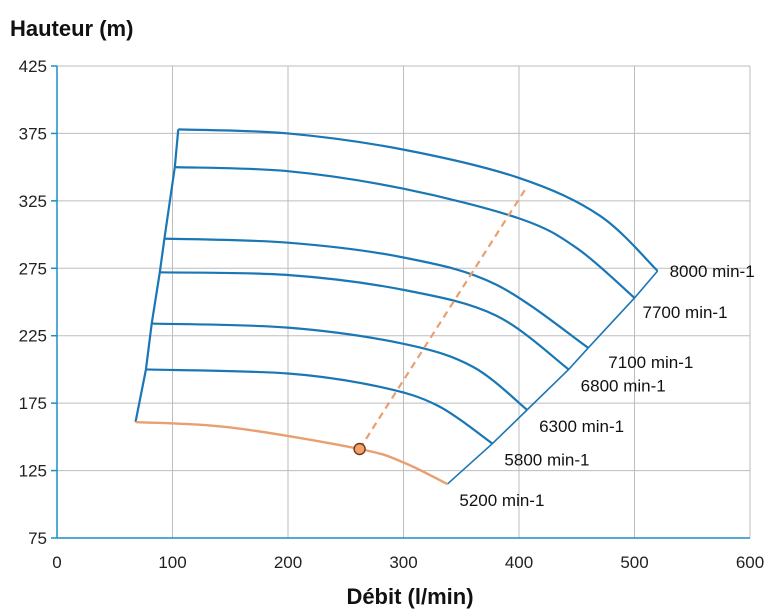 The width and height of the screenshot is (776, 610). Describe the element at coordinates (33, 403) in the screenshot. I see `y-tick-label: 175` at that location.